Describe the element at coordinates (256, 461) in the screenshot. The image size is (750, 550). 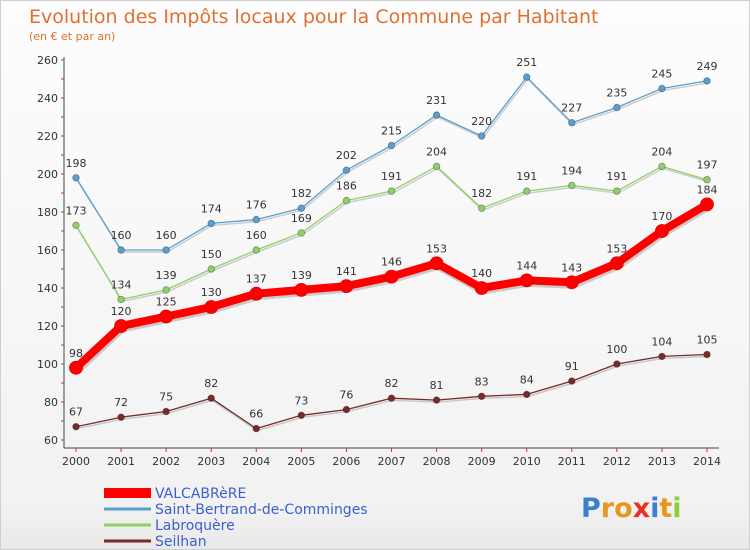
I see `x-tick-label: 2004` at that location.